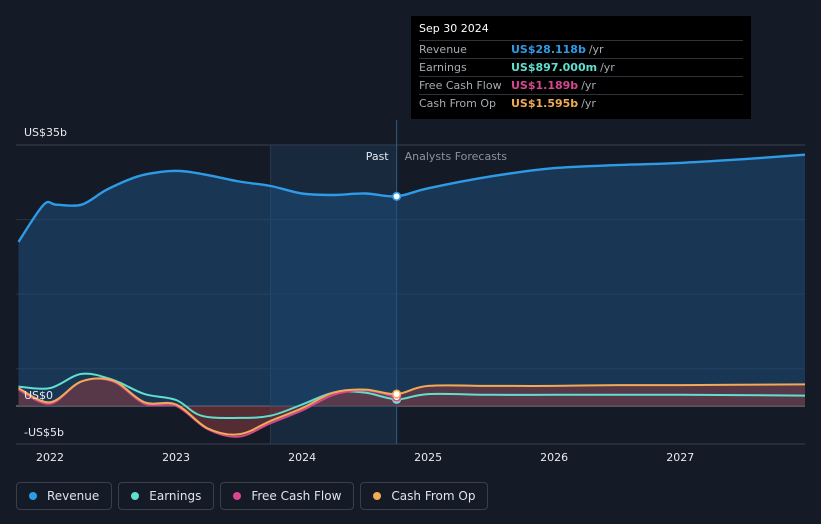 The image size is (821, 524). Describe the element at coordinates (456, 156) in the screenshot. I see `forecast-label: Analysts Forecasts` at that location.